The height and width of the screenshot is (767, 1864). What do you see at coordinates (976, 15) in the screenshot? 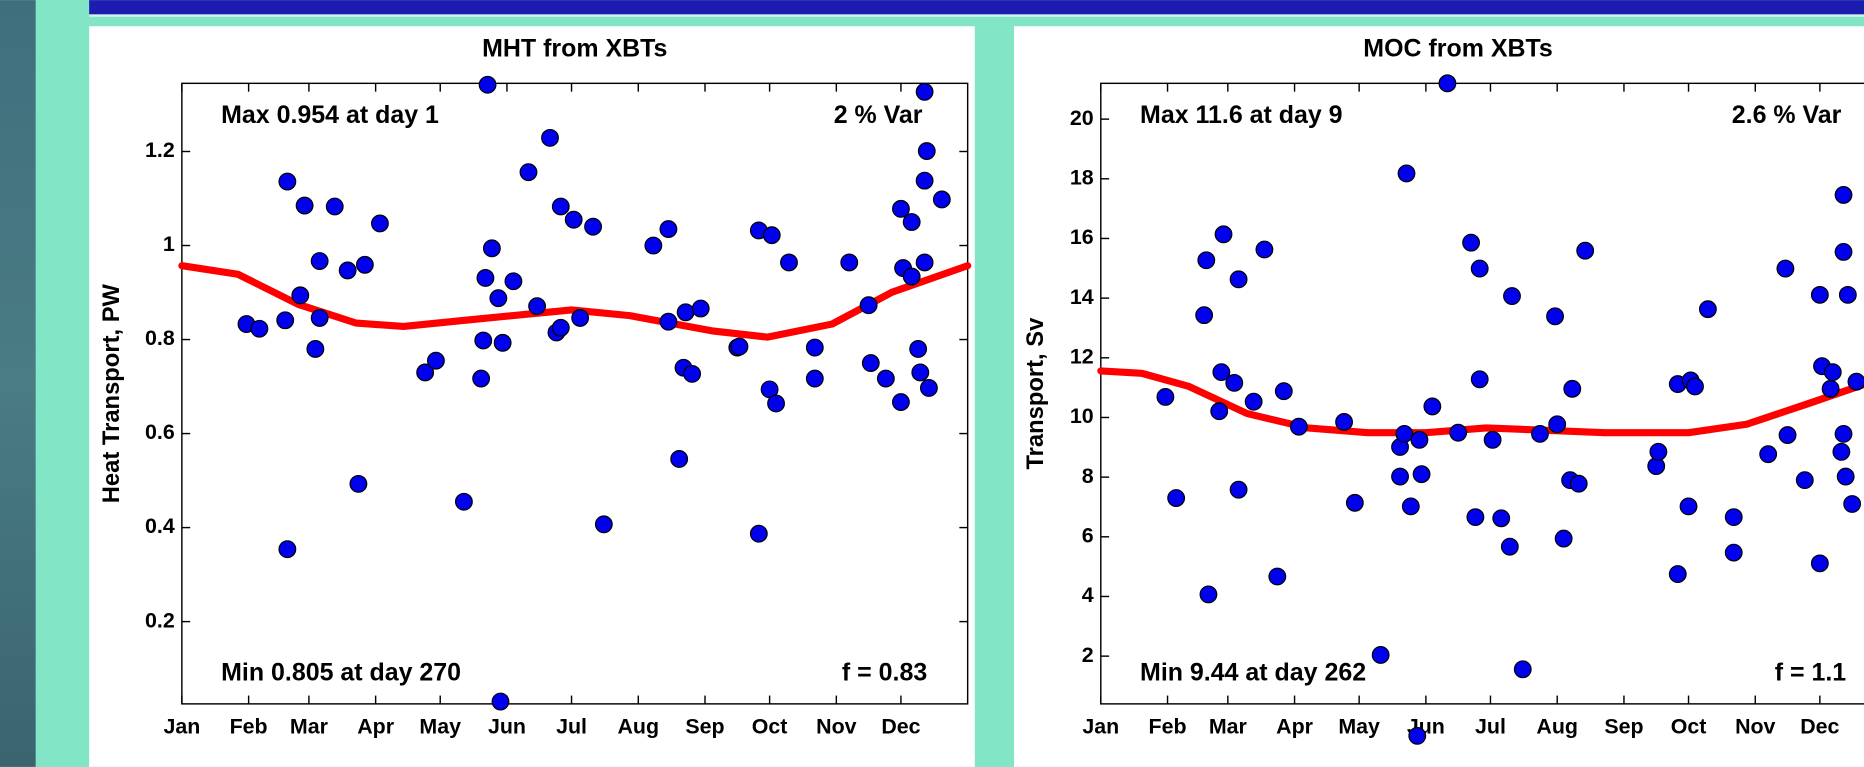
I see `top-band-edge` at bounding box center [976, 15].